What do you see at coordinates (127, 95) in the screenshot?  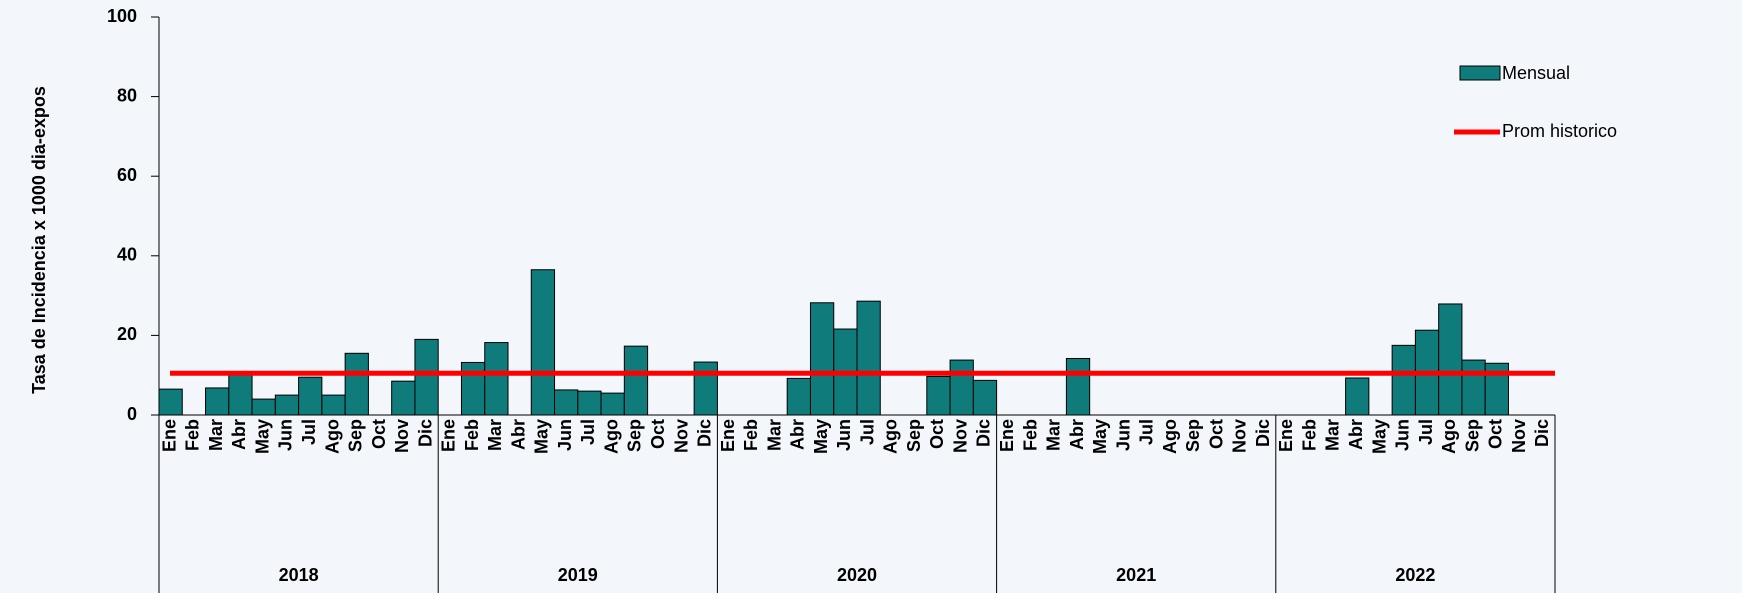 I see `y-tick-label: 80` at bounding box center [127, 95].